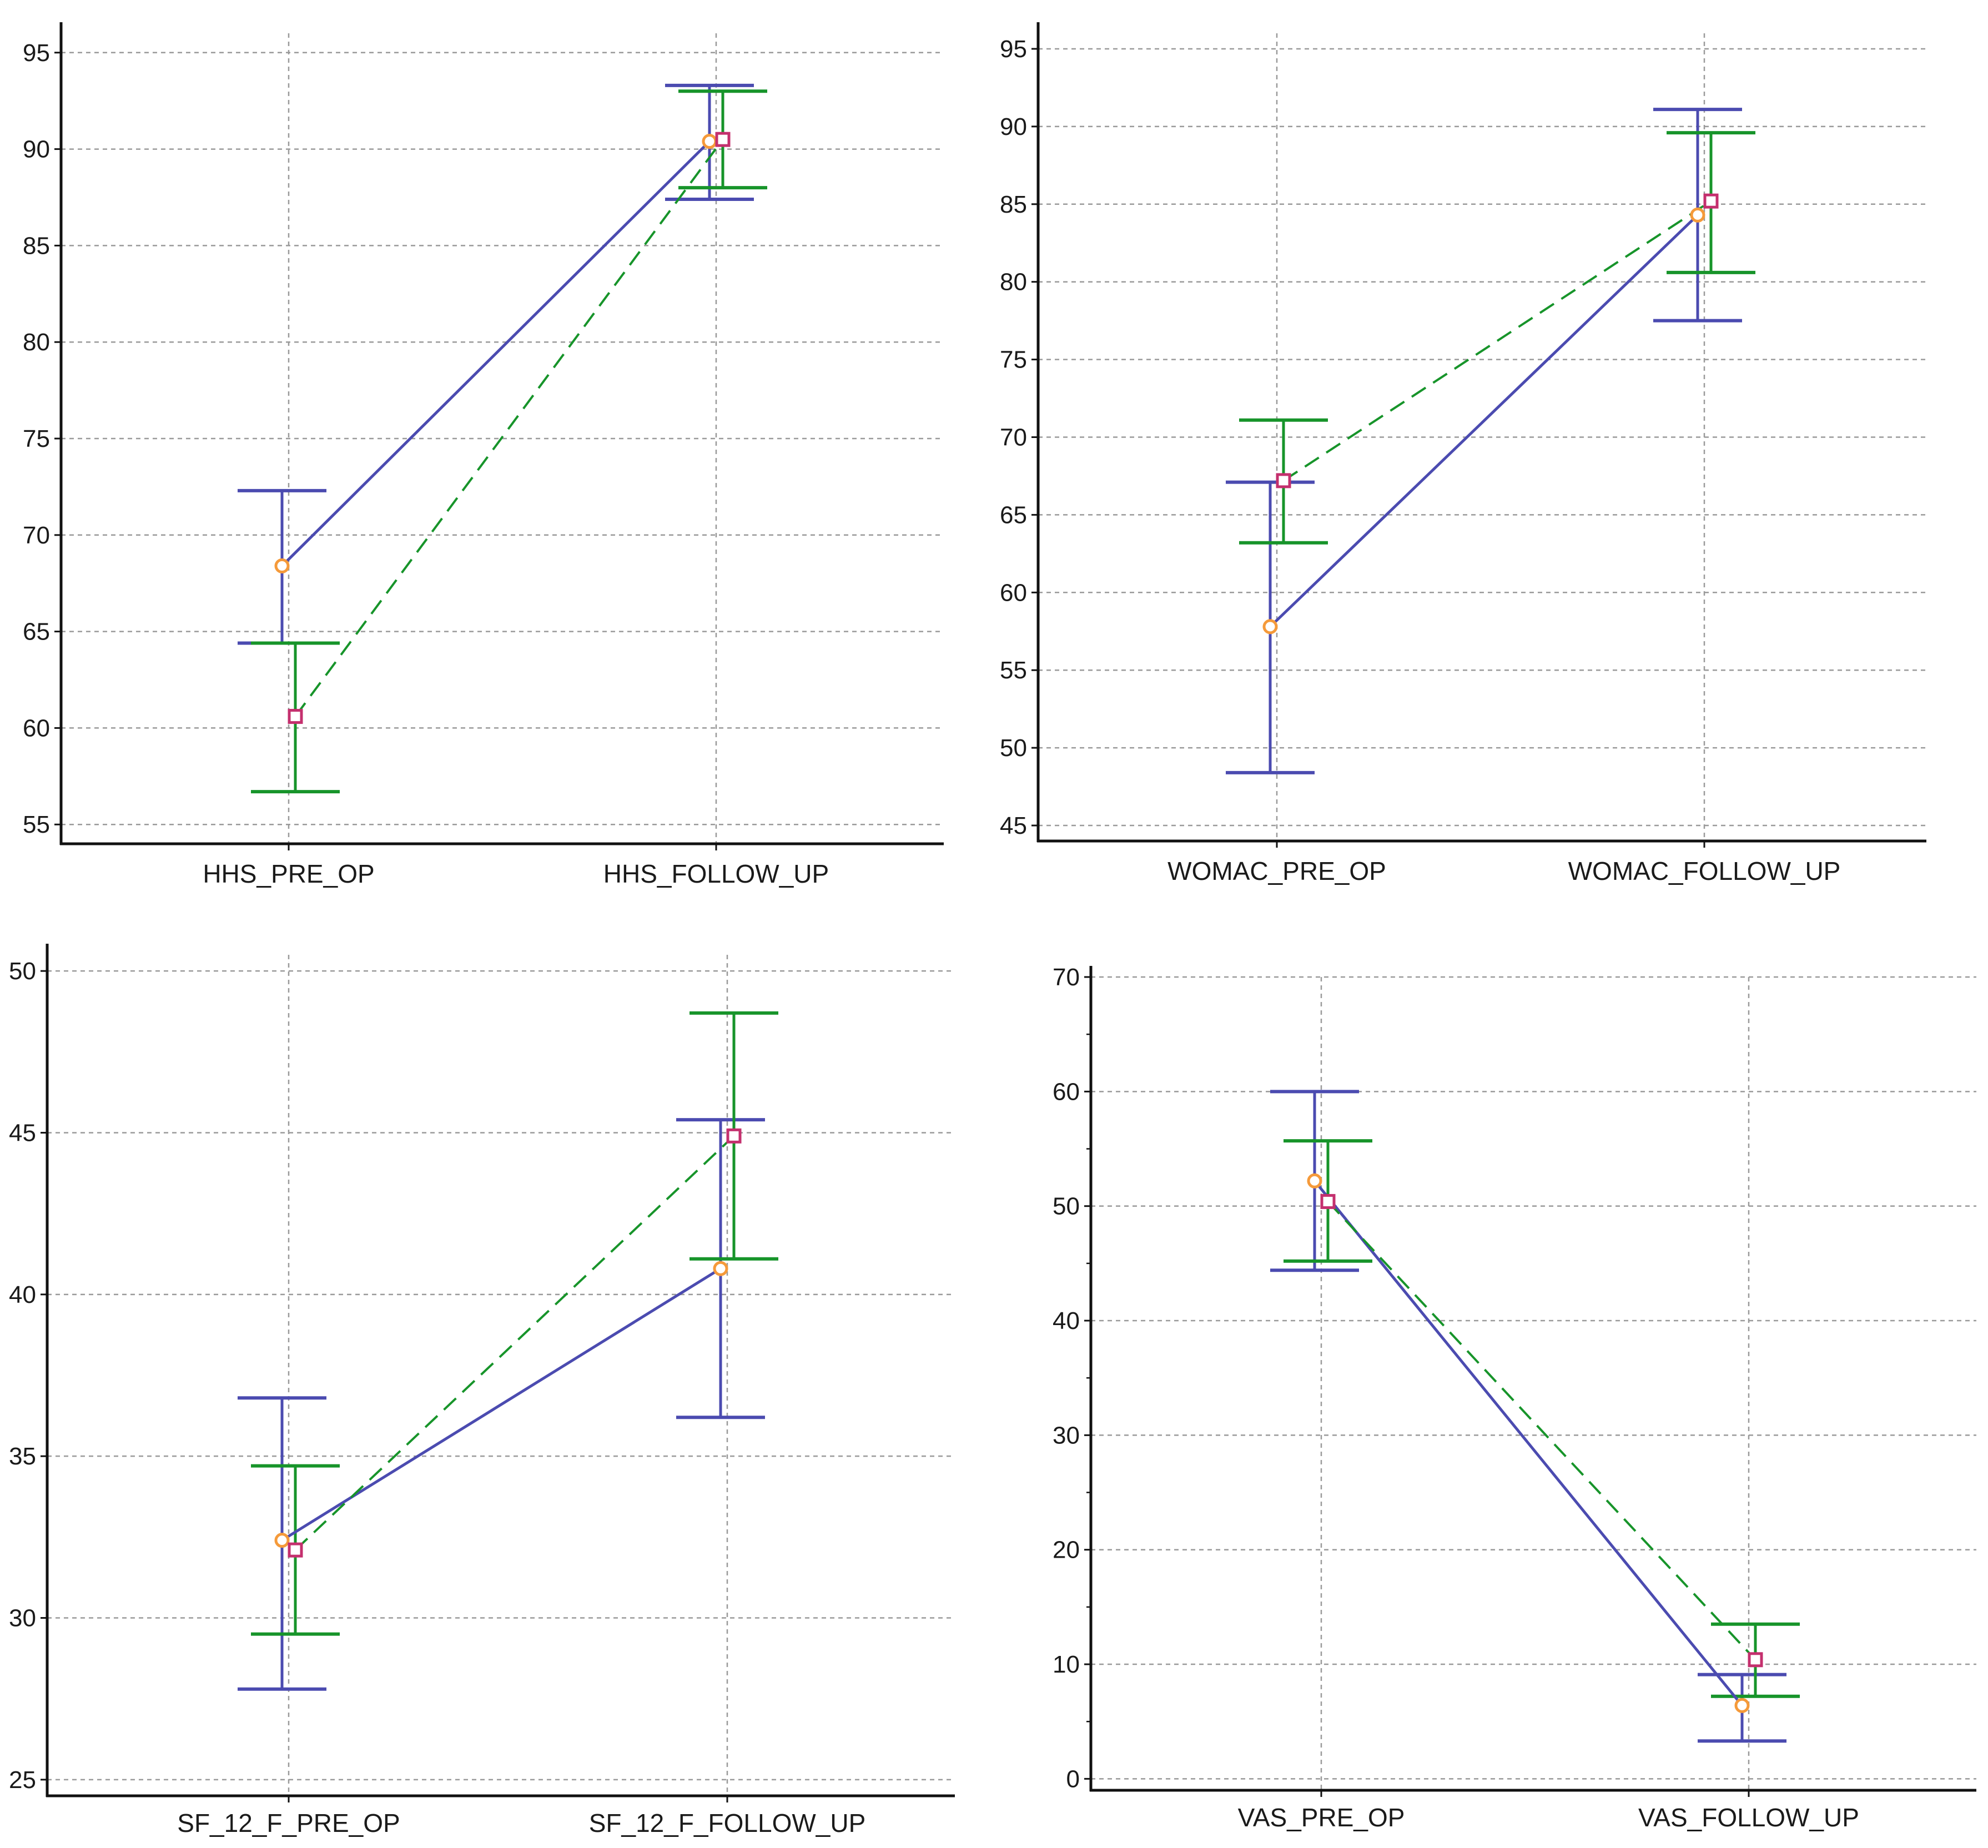  I want to click on x-category-label: WOMAC_FOLLOW_UP, so click(1704, 871).